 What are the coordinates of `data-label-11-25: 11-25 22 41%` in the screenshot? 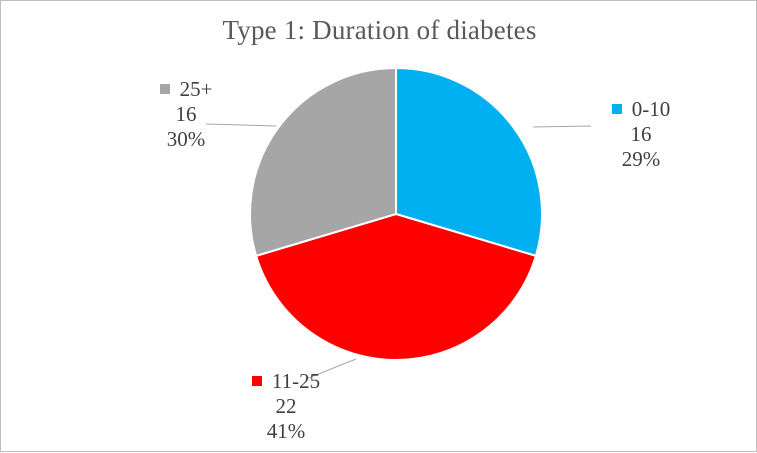 It's located at (286, 406).